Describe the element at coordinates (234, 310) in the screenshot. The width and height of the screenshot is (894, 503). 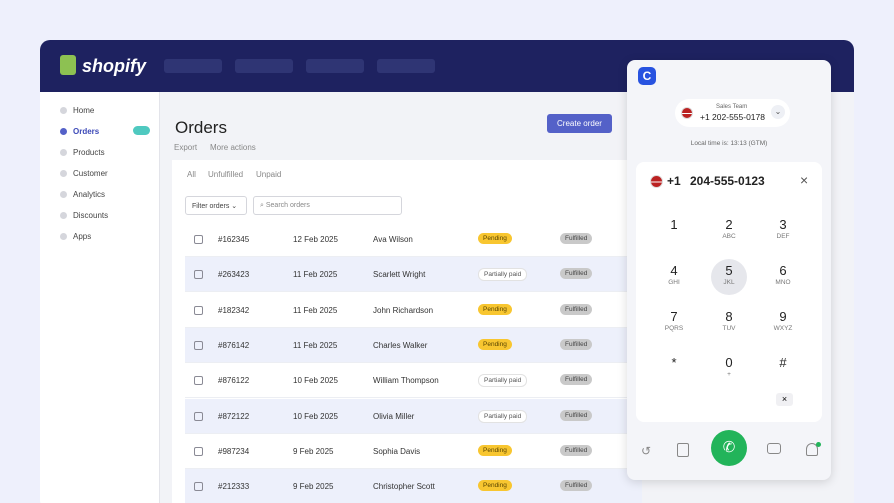
I see `order-id: #182342` at that location.